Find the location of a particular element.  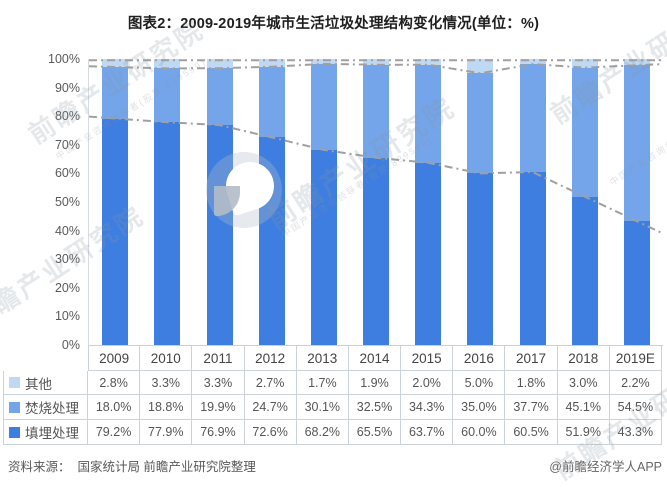

table-corner-spacer is located at coordinates (45, 358).